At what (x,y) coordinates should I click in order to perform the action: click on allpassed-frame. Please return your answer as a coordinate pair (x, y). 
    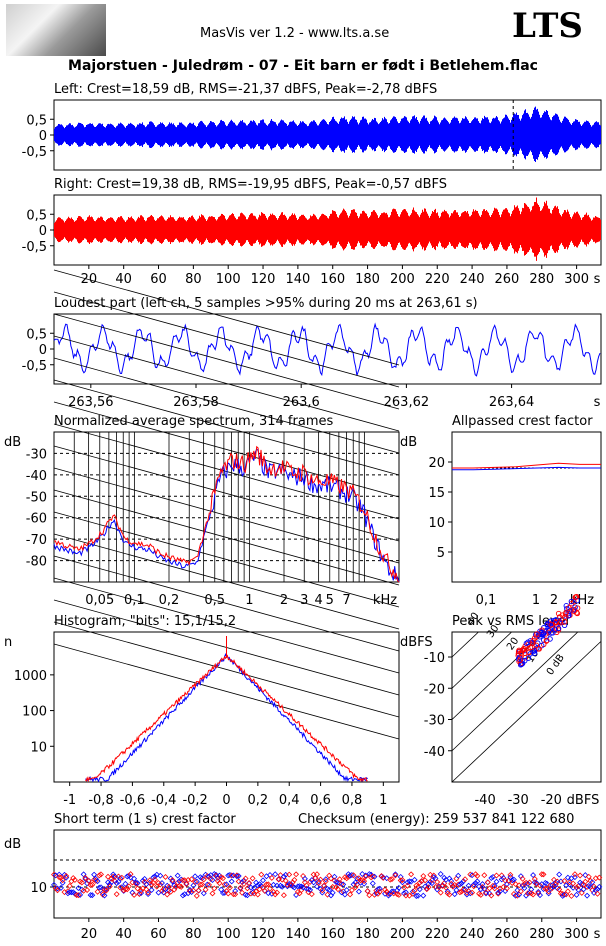
    Looking at the image, I should click on (526, 507).